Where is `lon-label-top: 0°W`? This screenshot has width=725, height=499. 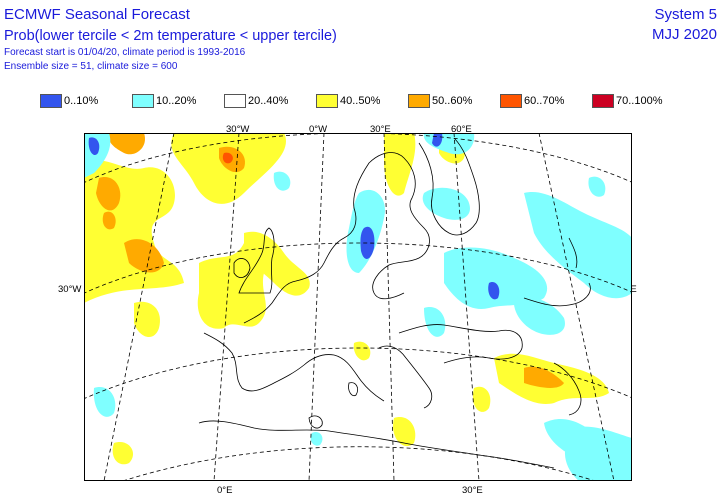 lon-label-top: 0°W is located at coordinates (318, 129).